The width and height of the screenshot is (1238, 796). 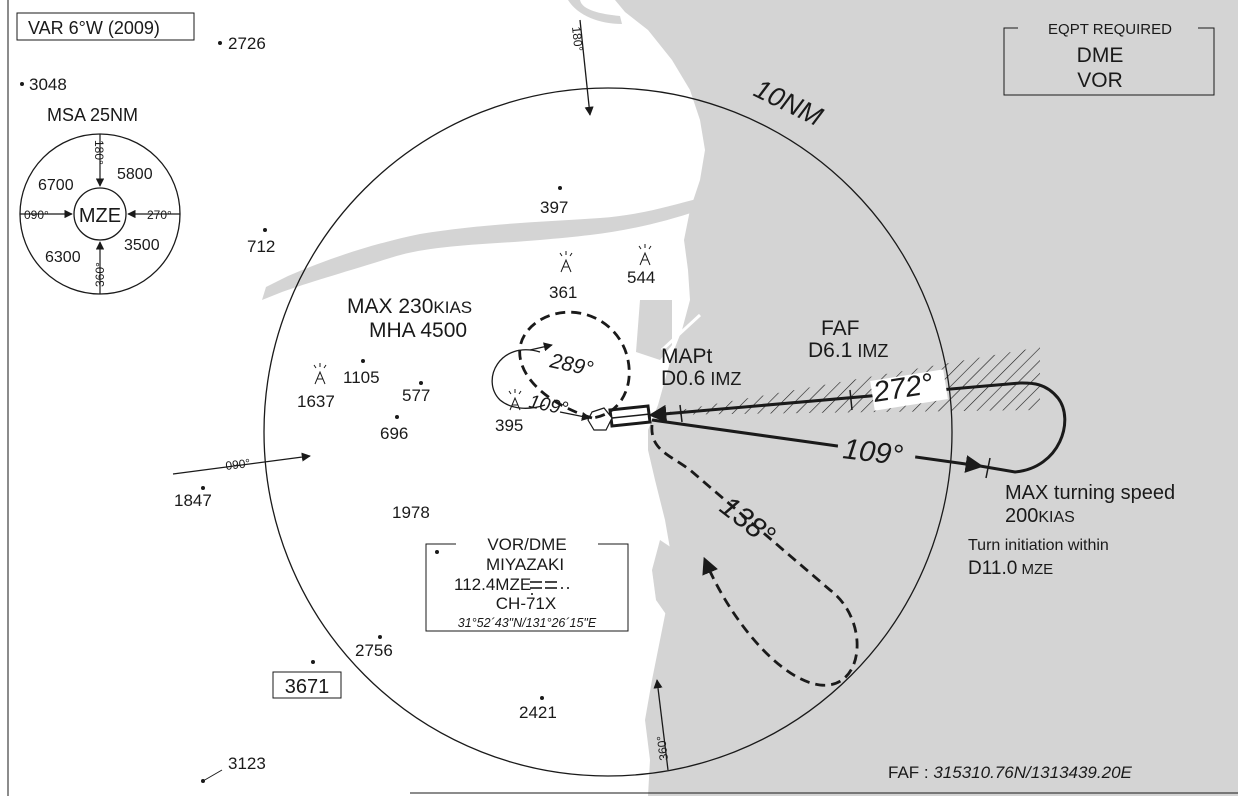 I want to click on breakwater, so click(x=681, y=332).